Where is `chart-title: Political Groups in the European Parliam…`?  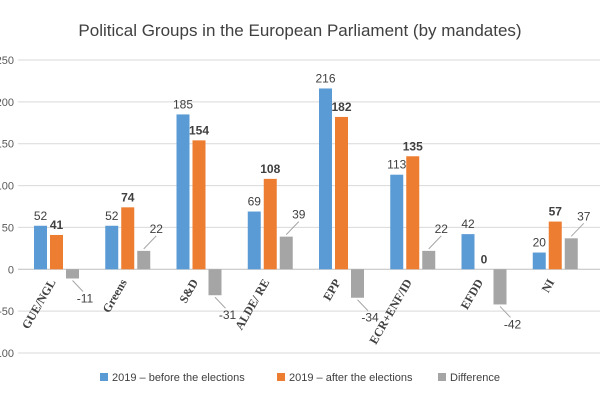
chart-title: Political Groups in the European Parliam… is located at coordinates (299, 30).